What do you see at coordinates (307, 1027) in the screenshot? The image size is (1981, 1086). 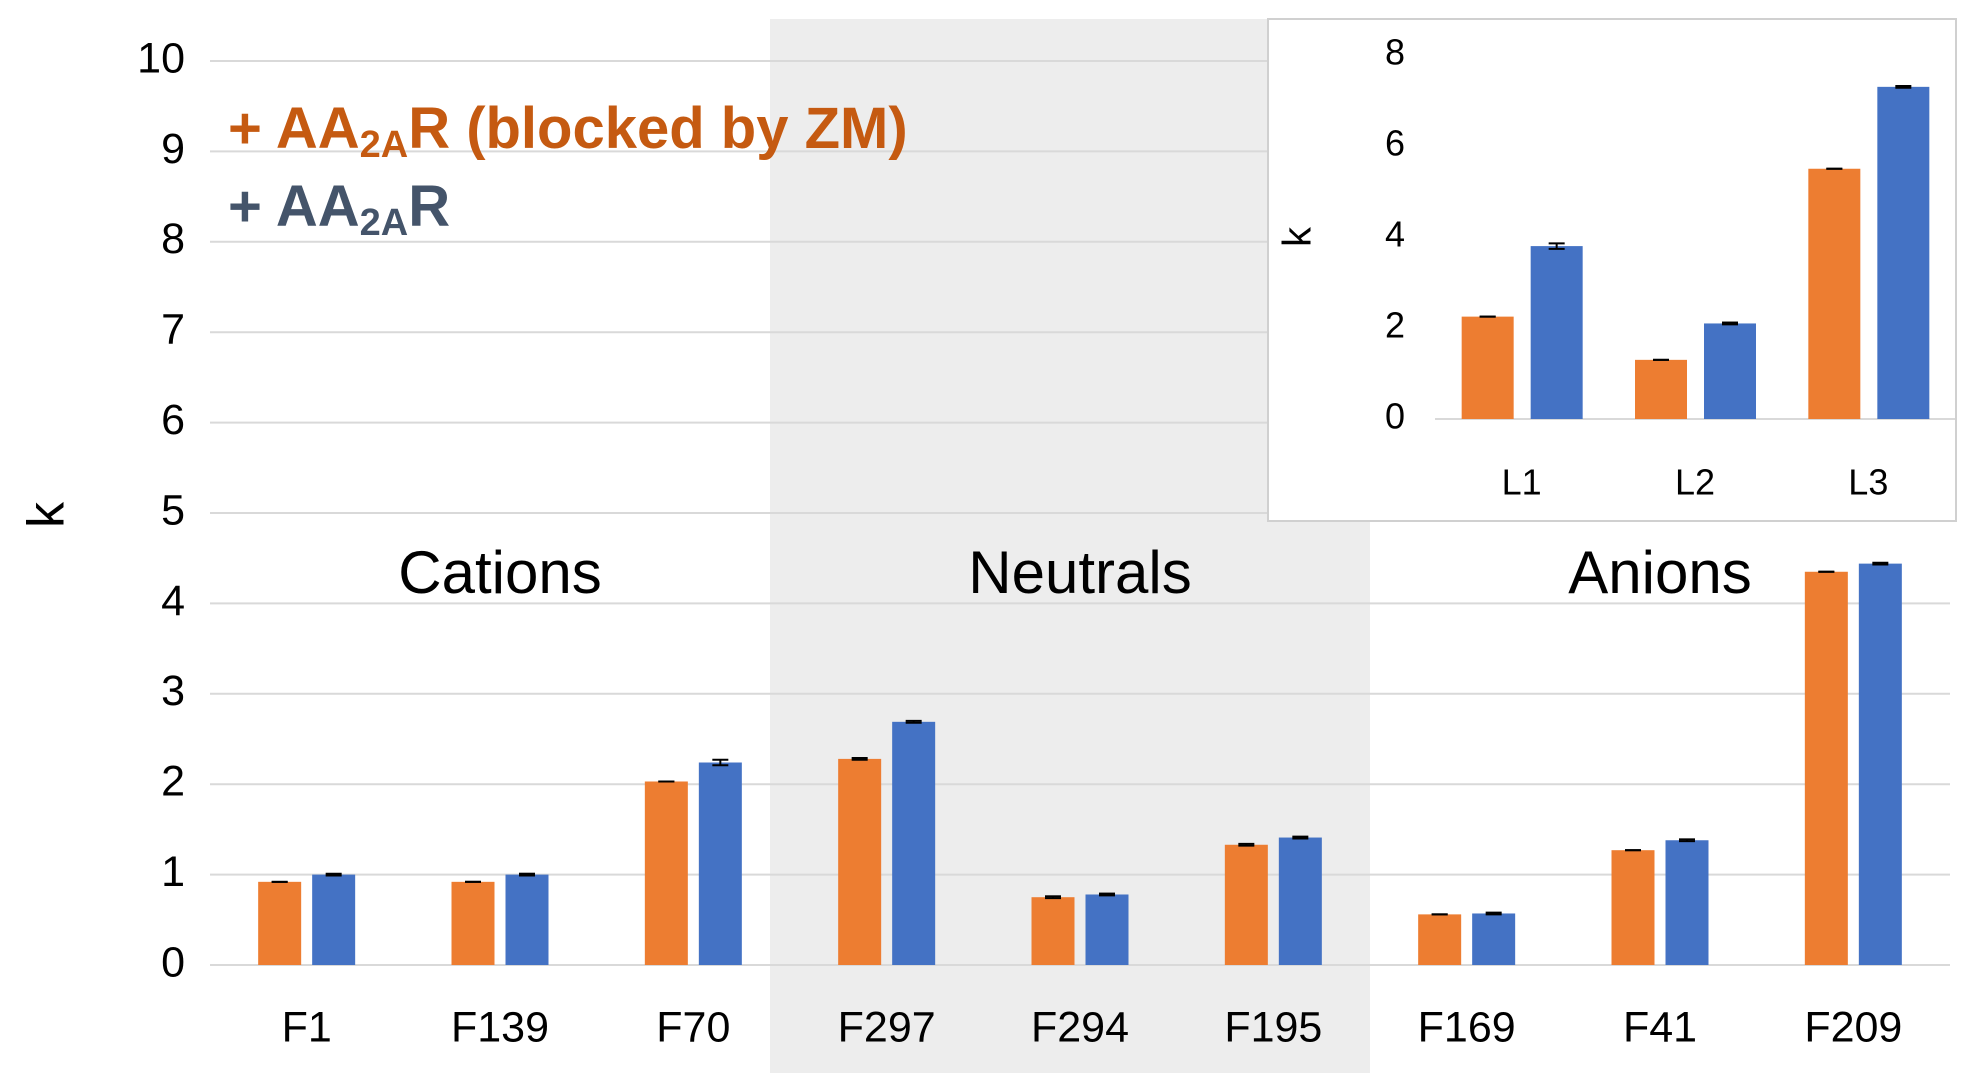 I see `x-tick-label: F1` at bounding box center [307, 1027].